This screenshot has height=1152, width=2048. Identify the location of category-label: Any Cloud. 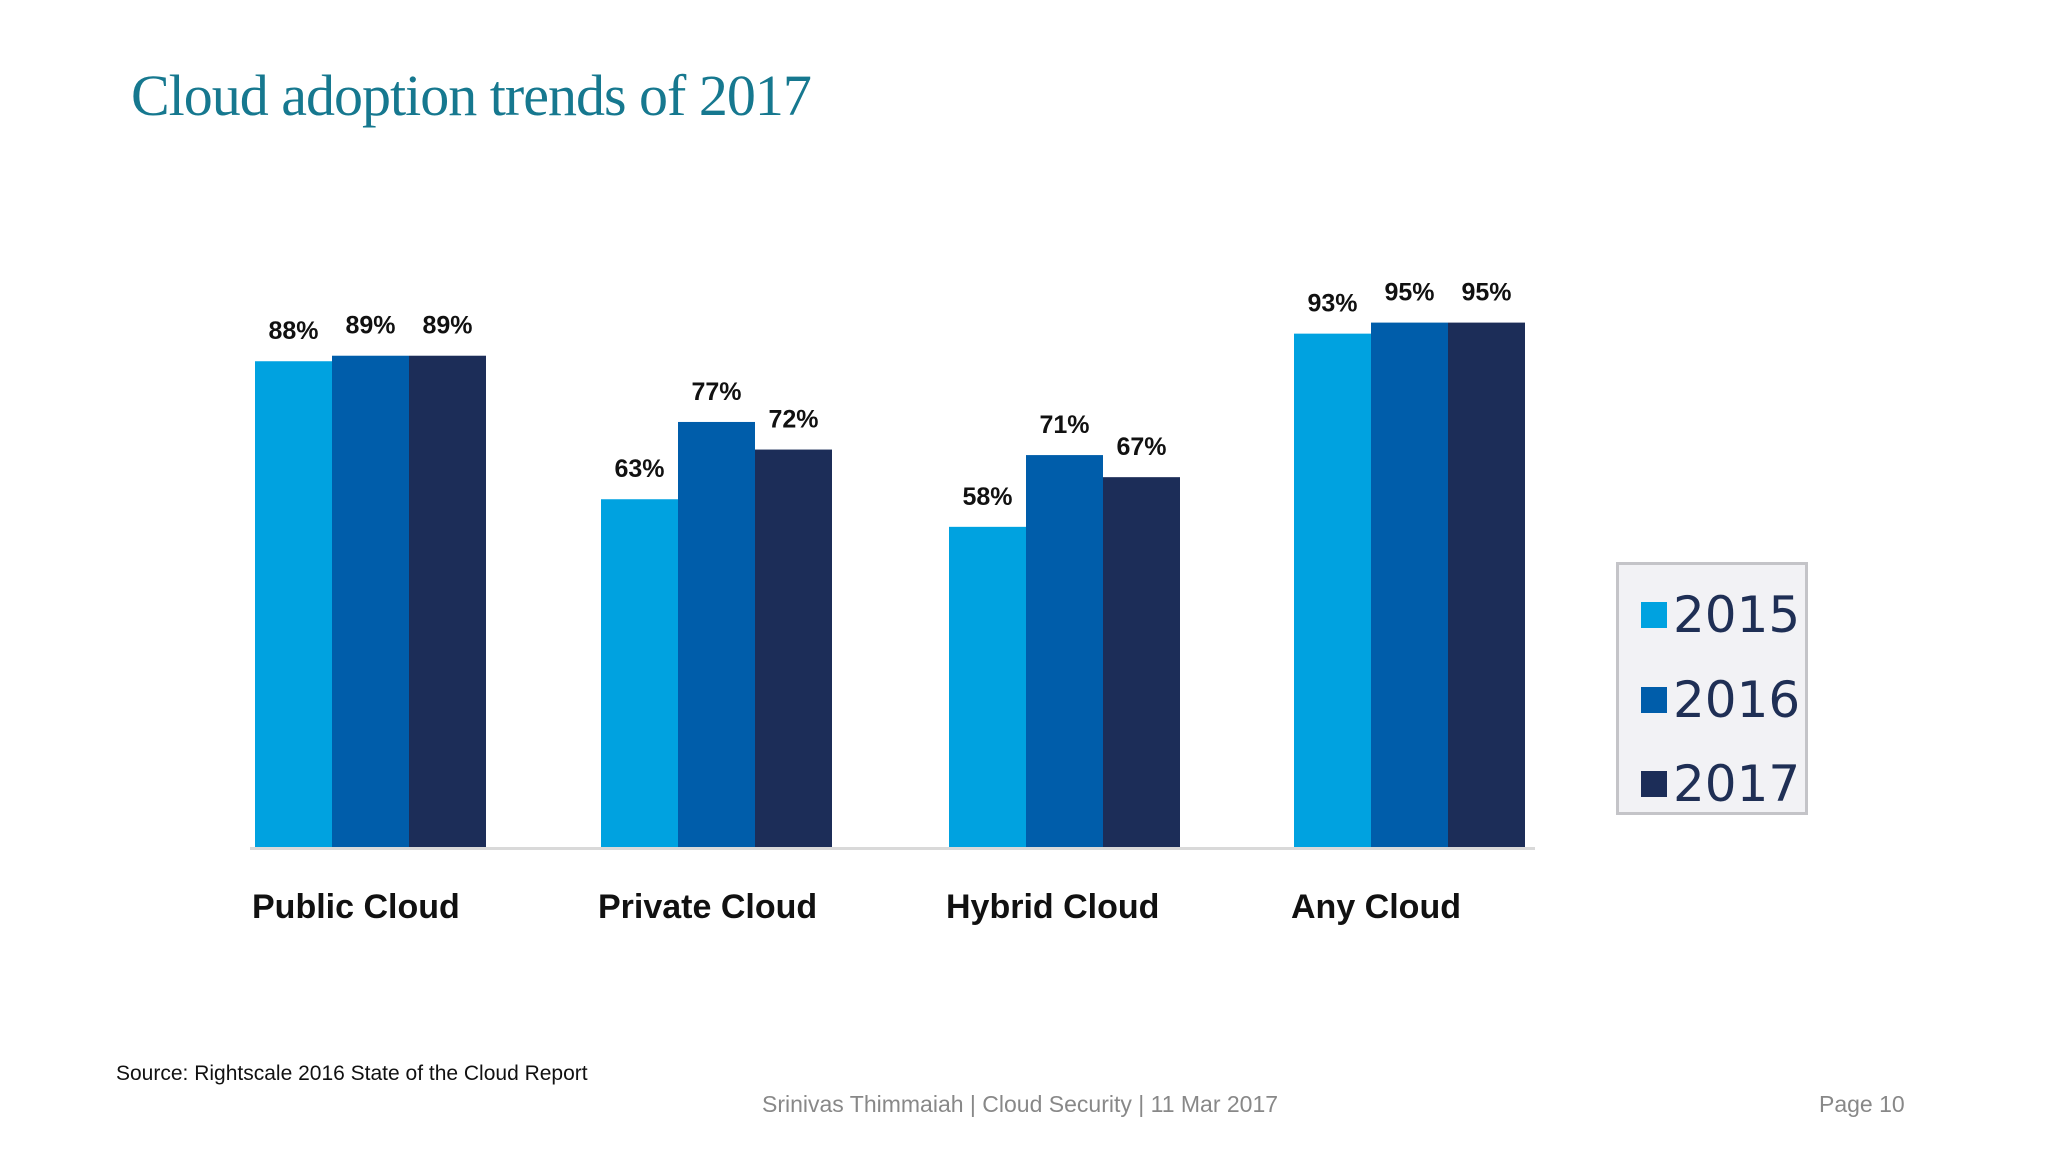
(1376, 907).